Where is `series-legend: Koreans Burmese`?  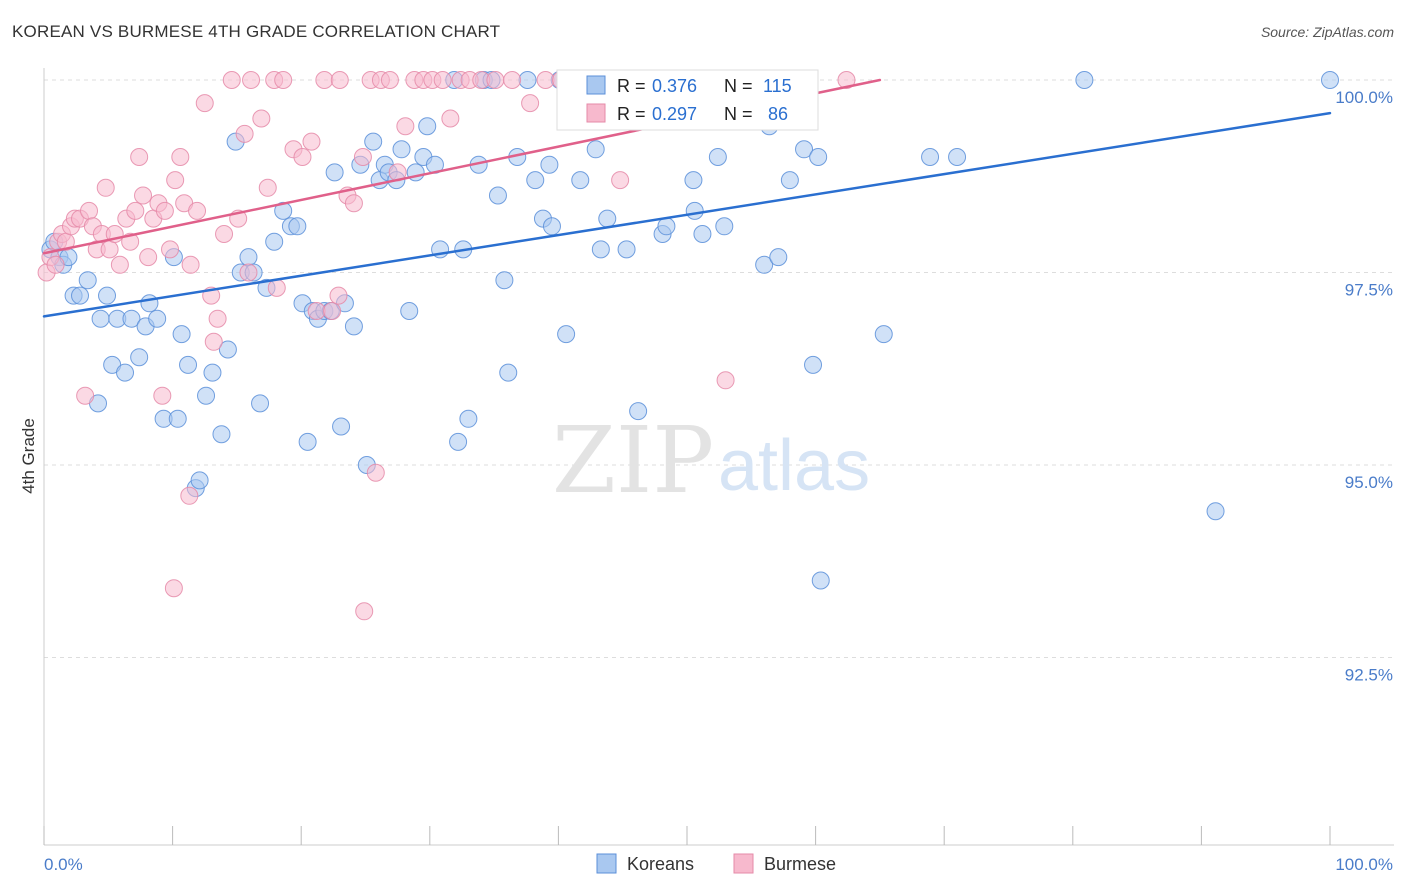 series-legend: Koreans Burmese is located at coordinates (716, 863).